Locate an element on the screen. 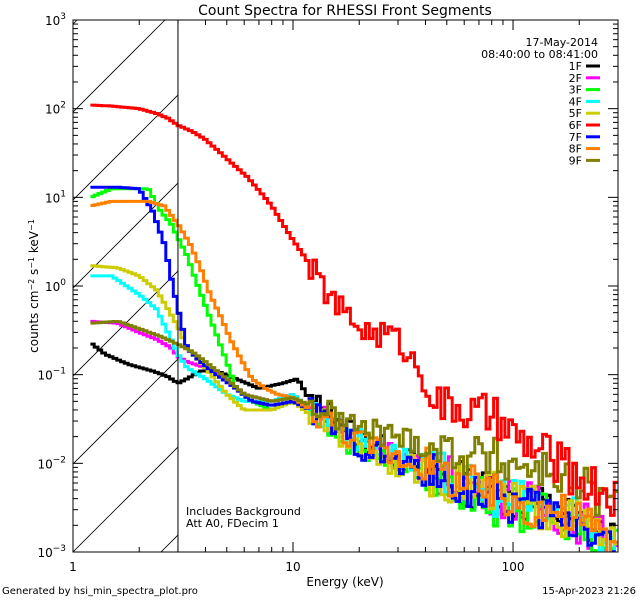 The width and height of the screenshot is (640, 600). y-tick-label: 10⁻² is located at coordinates (51, 463).